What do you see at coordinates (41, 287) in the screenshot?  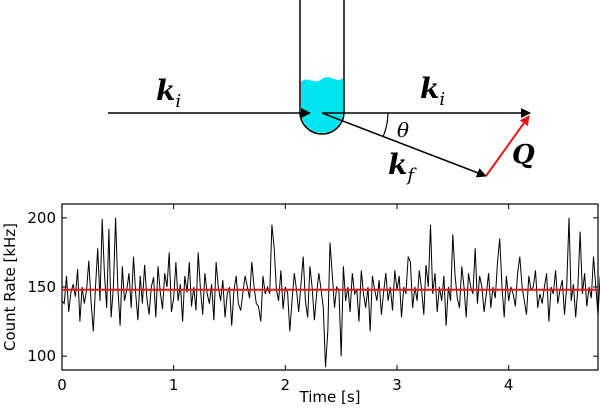 I see `y-tick-label: 150` at bounding box center [41, 287].